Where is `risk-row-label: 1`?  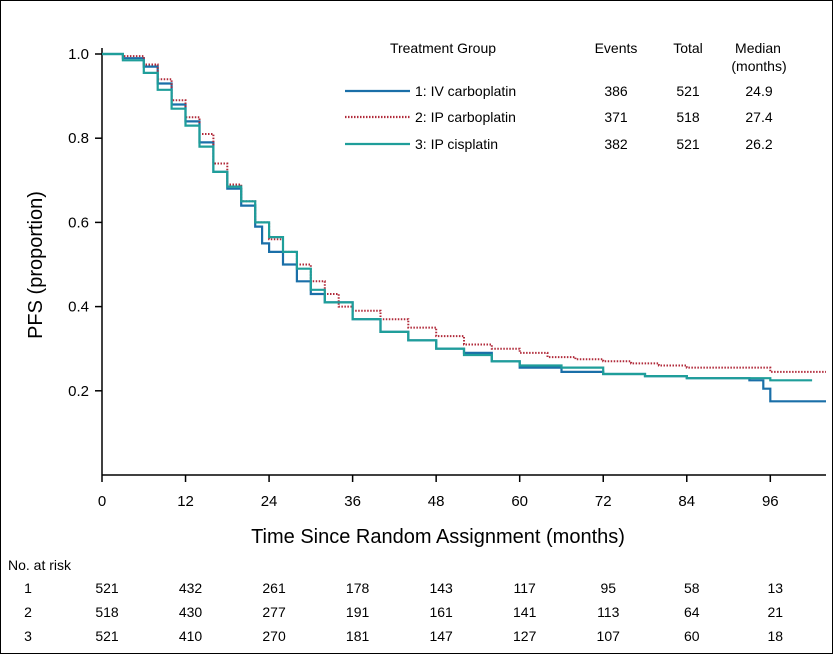
risk-row-label: 1 is located at coordinates (28, 588).